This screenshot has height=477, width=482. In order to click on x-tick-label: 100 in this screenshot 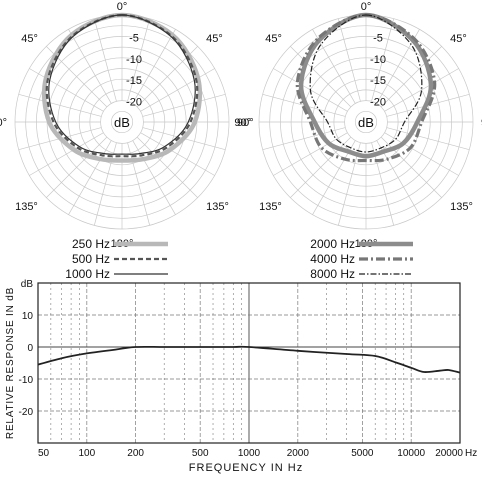, I will do `click(86, 453)`.